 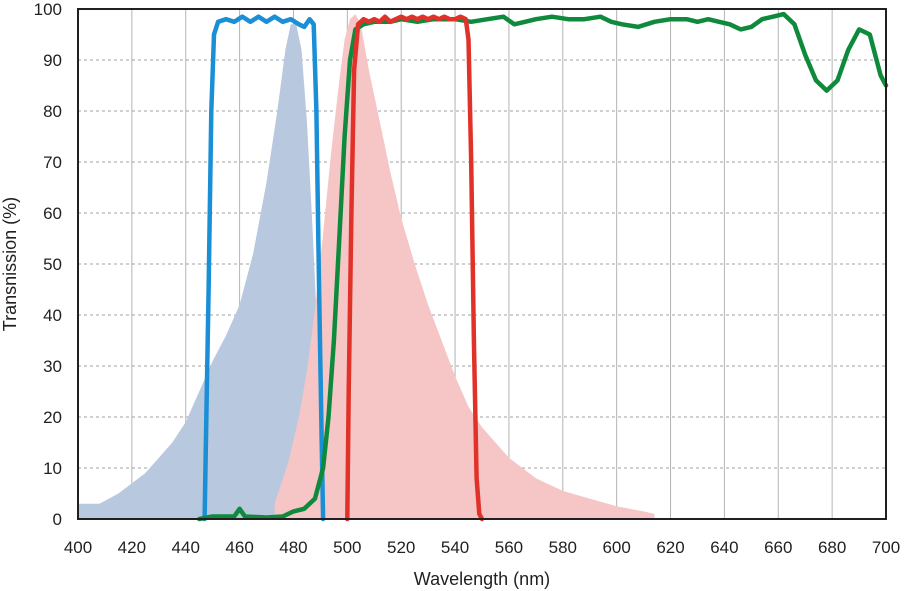 I want to click on x-tick-label: 500, so click(x=347, y=547).